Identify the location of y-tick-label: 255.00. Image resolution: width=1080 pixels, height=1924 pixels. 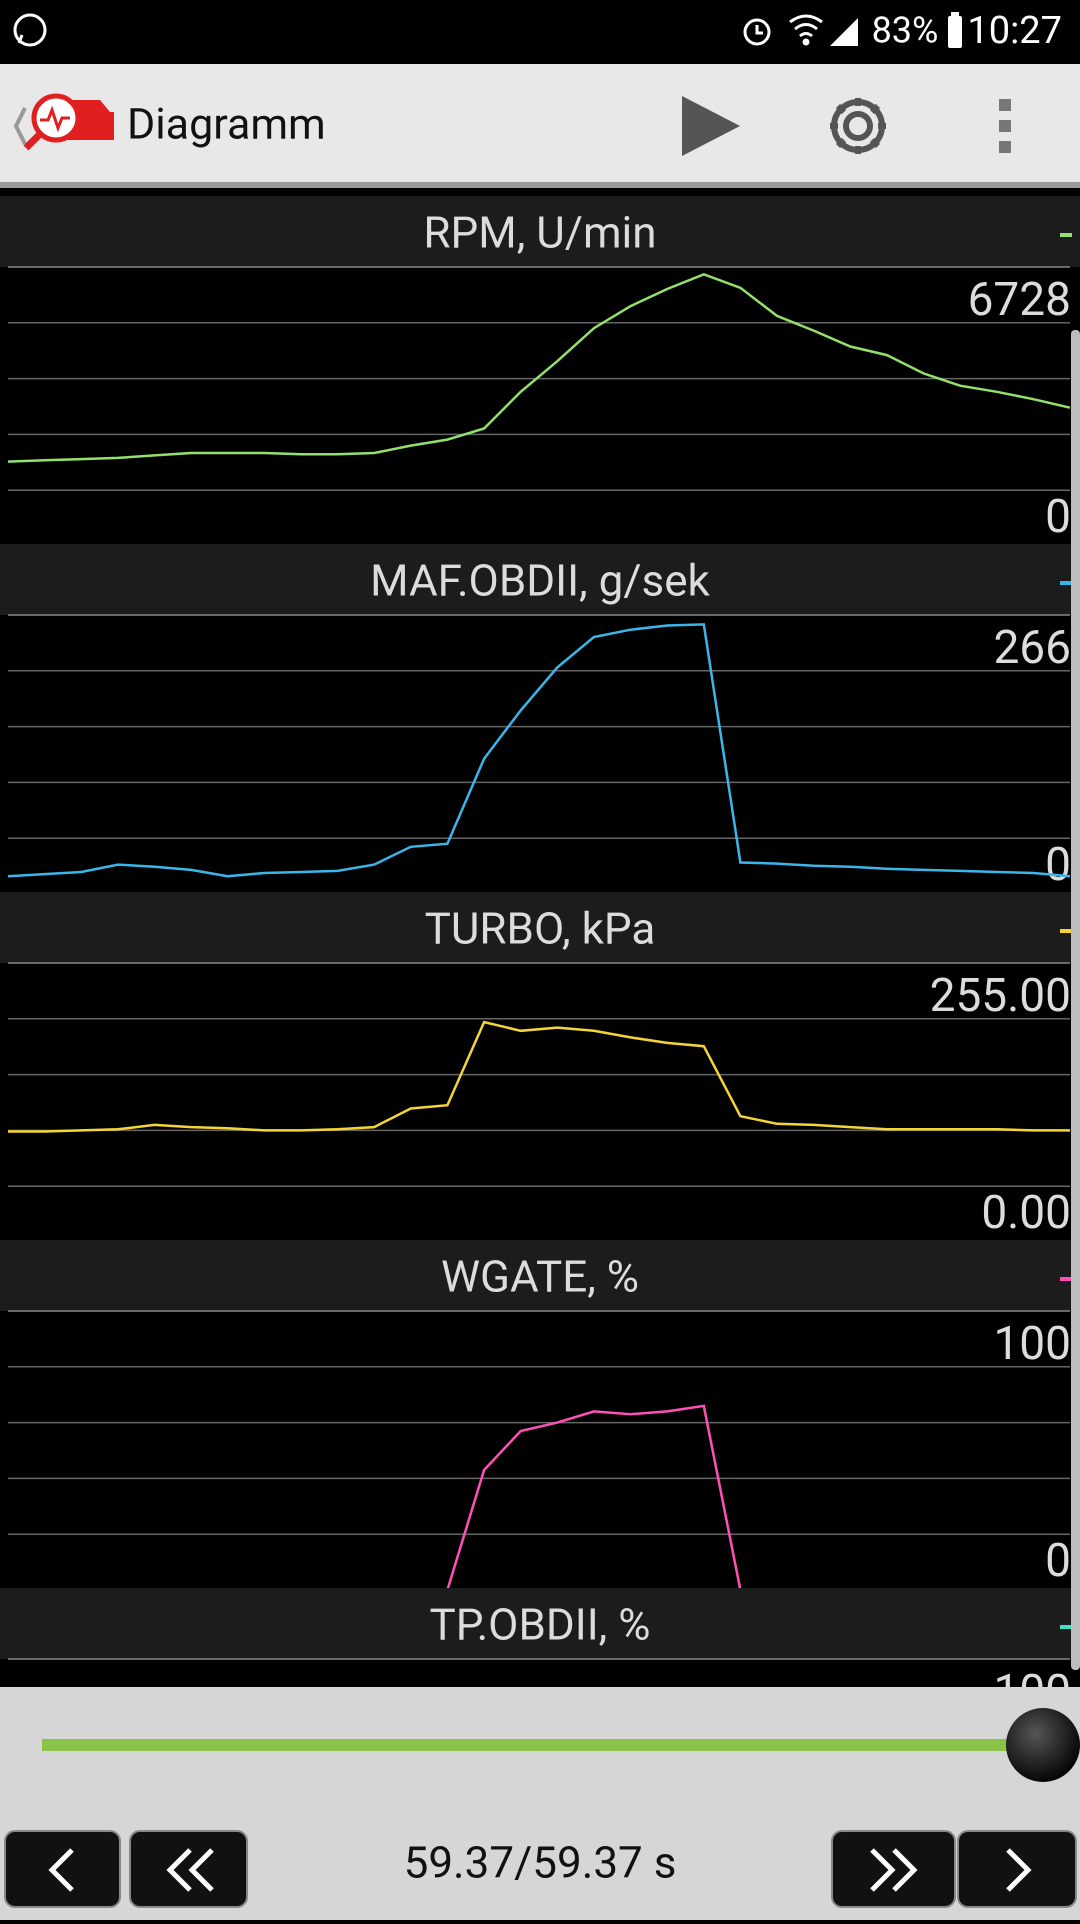
(1000, 996).